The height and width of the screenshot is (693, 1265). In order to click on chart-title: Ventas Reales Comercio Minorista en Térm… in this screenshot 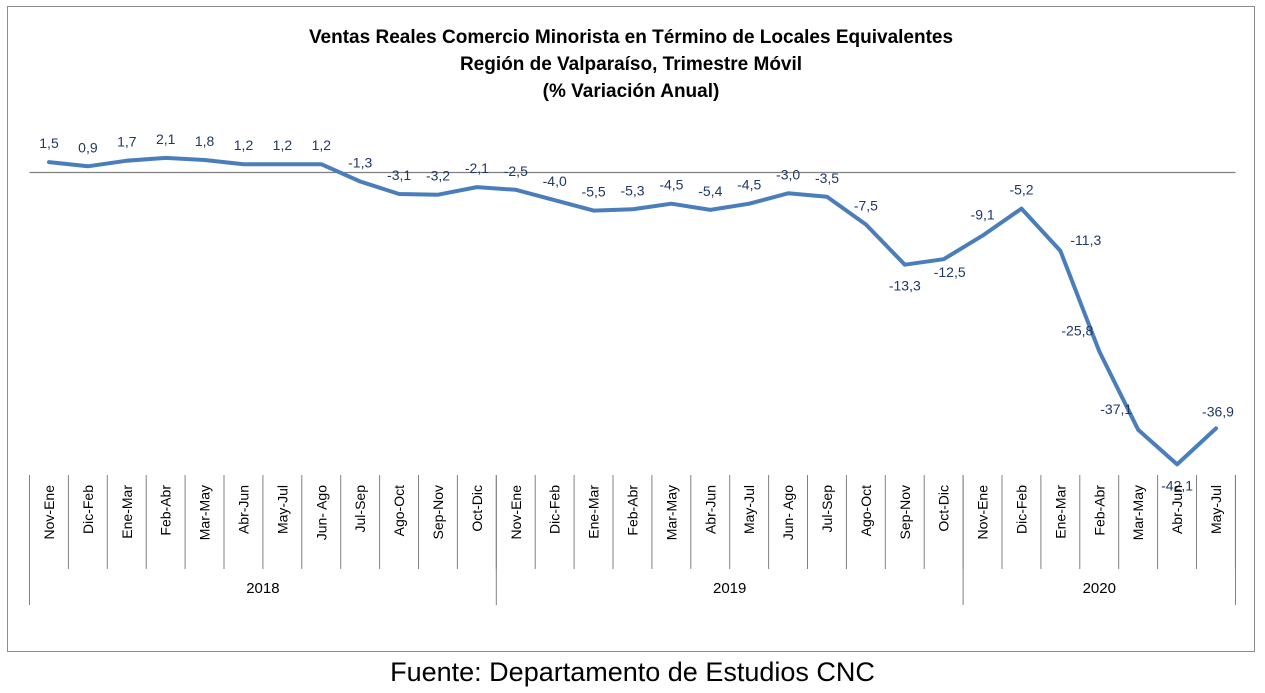, I will do `click(631, 64)`.